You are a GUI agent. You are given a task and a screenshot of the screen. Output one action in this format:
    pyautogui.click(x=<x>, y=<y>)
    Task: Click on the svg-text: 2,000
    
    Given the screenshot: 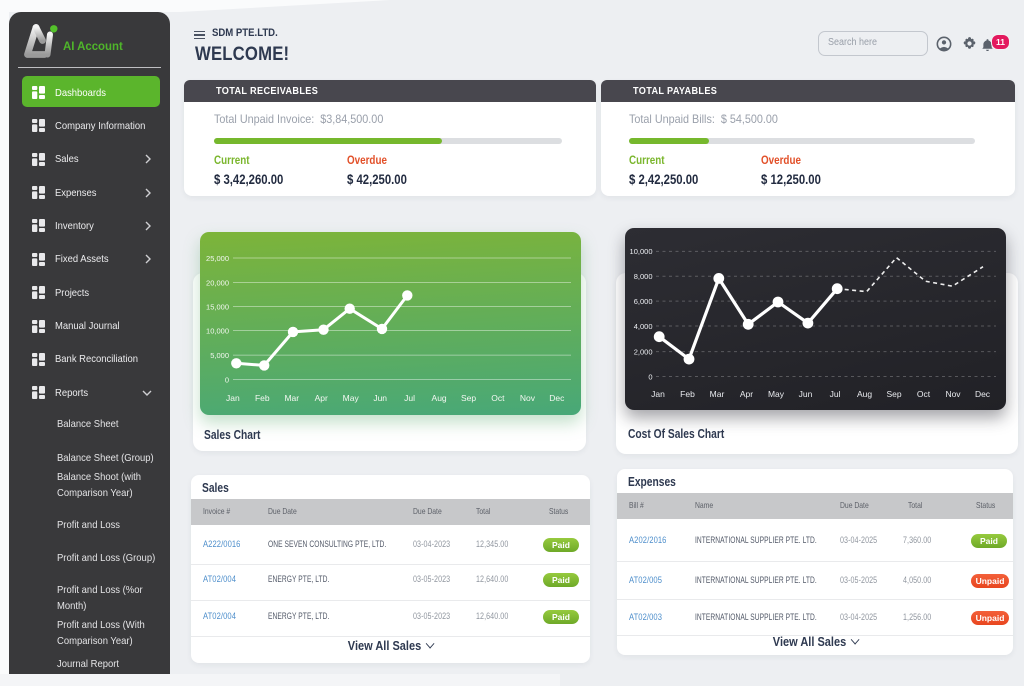 What is the action you would take?
    pyautogui.click(x=643, y=351)
    